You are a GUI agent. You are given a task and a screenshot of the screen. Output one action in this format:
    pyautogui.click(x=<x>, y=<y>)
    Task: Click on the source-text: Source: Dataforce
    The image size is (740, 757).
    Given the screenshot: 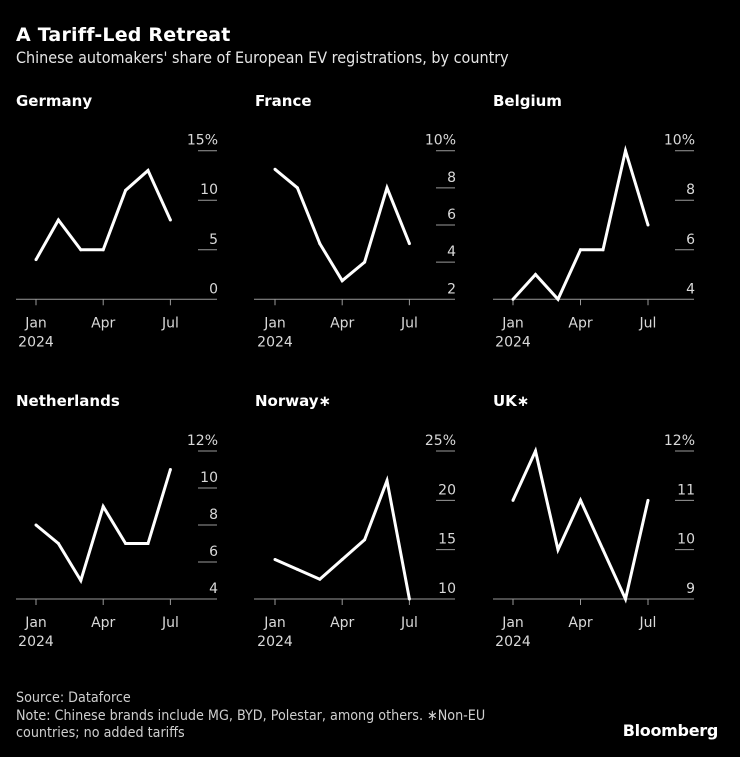 What is the action you would take?
    pyautogui.click(x=73, y=698)
    